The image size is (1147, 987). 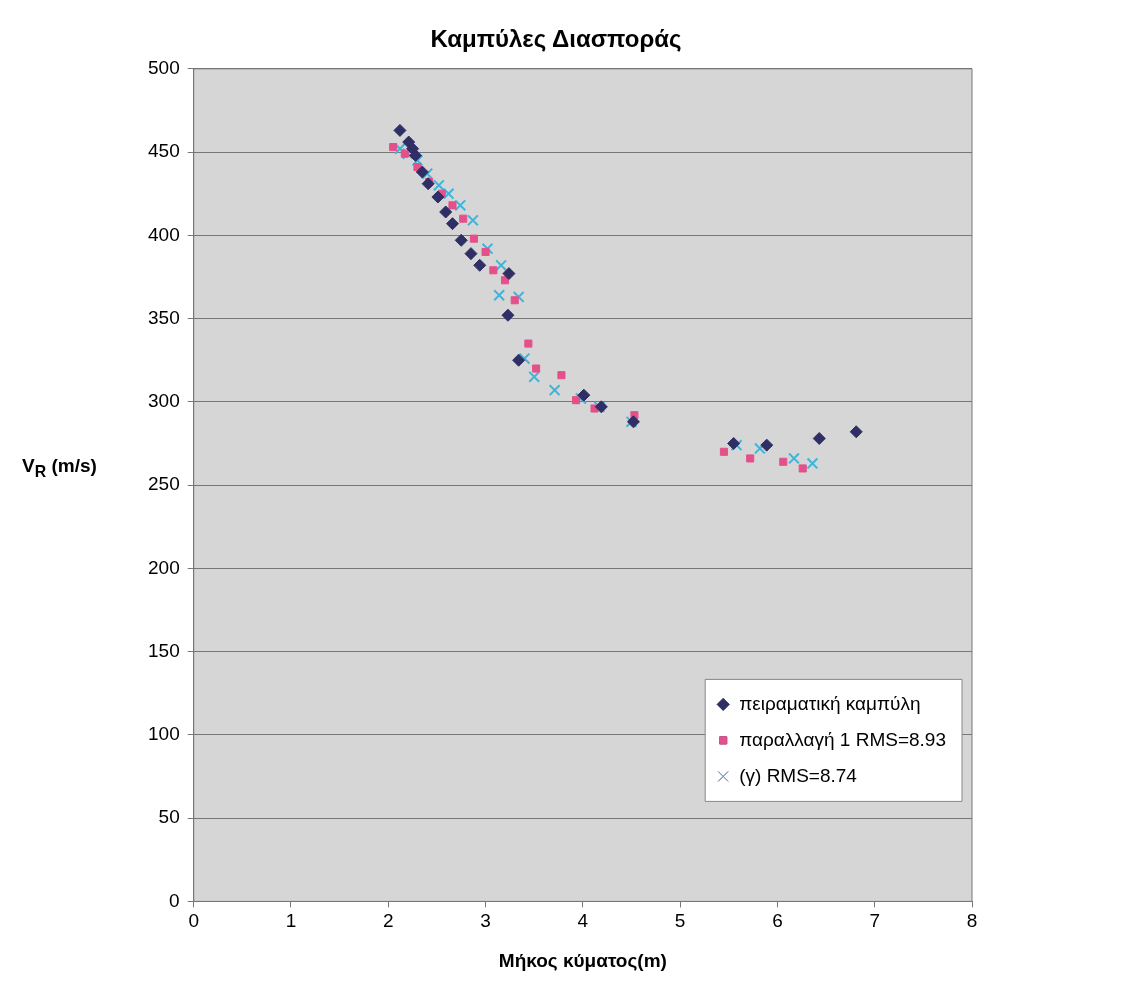 What do you see at coordinates (972, 921) in the screenshot?
I see `x-tick-label: 8` at bounding box center [972, 921].